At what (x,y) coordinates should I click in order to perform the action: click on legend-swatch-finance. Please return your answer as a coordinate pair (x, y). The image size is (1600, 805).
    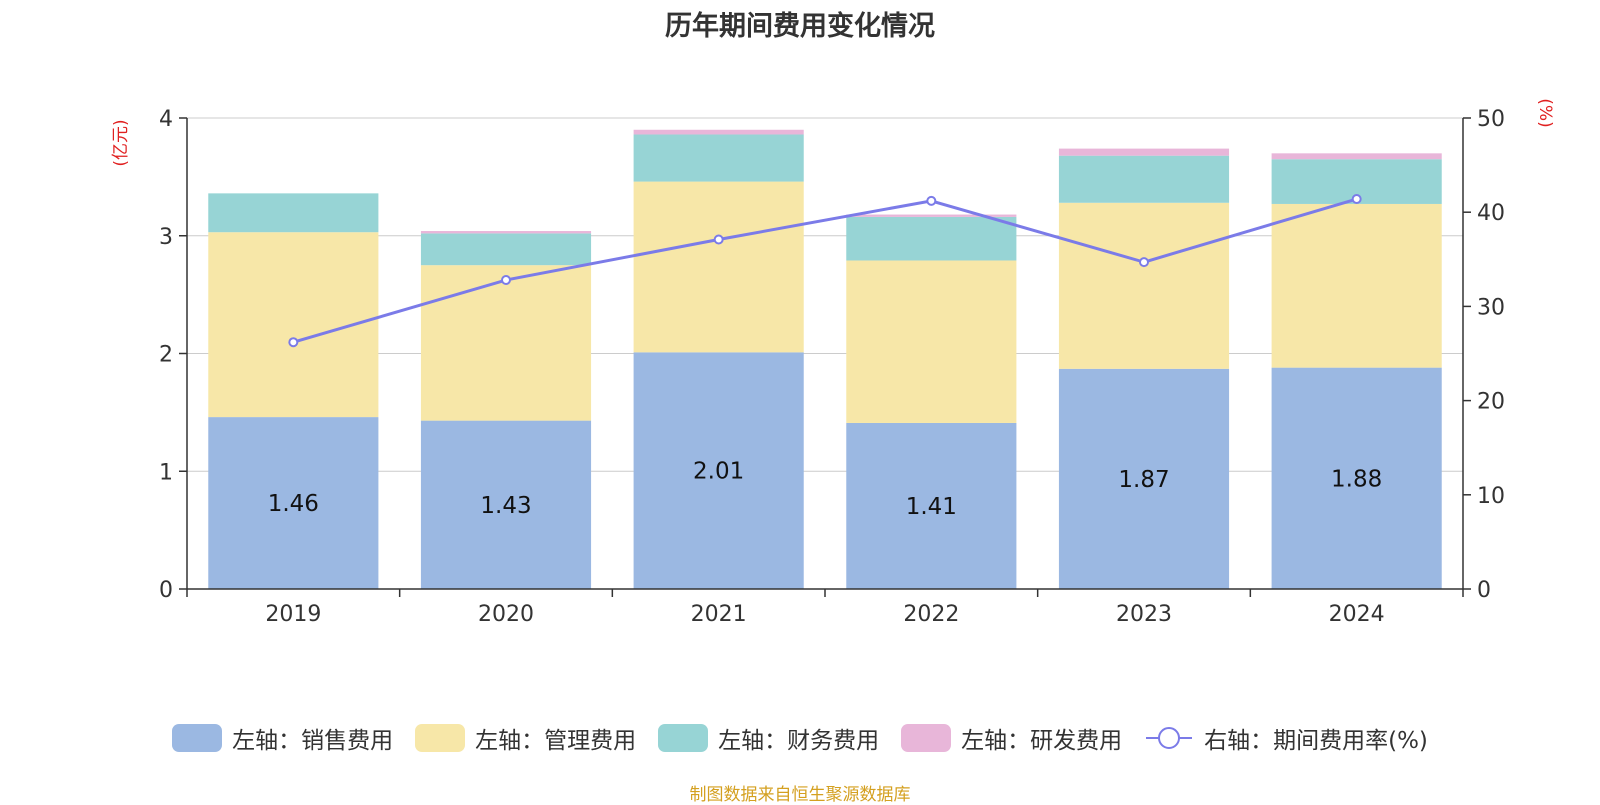
    Looking at the image, I should click on (683, 738).